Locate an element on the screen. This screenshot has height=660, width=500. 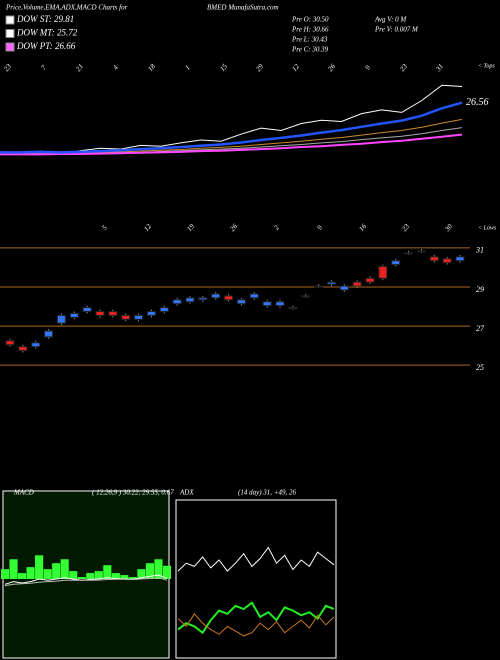
bottom-label: < Lows is located at coordinates (487, 228).